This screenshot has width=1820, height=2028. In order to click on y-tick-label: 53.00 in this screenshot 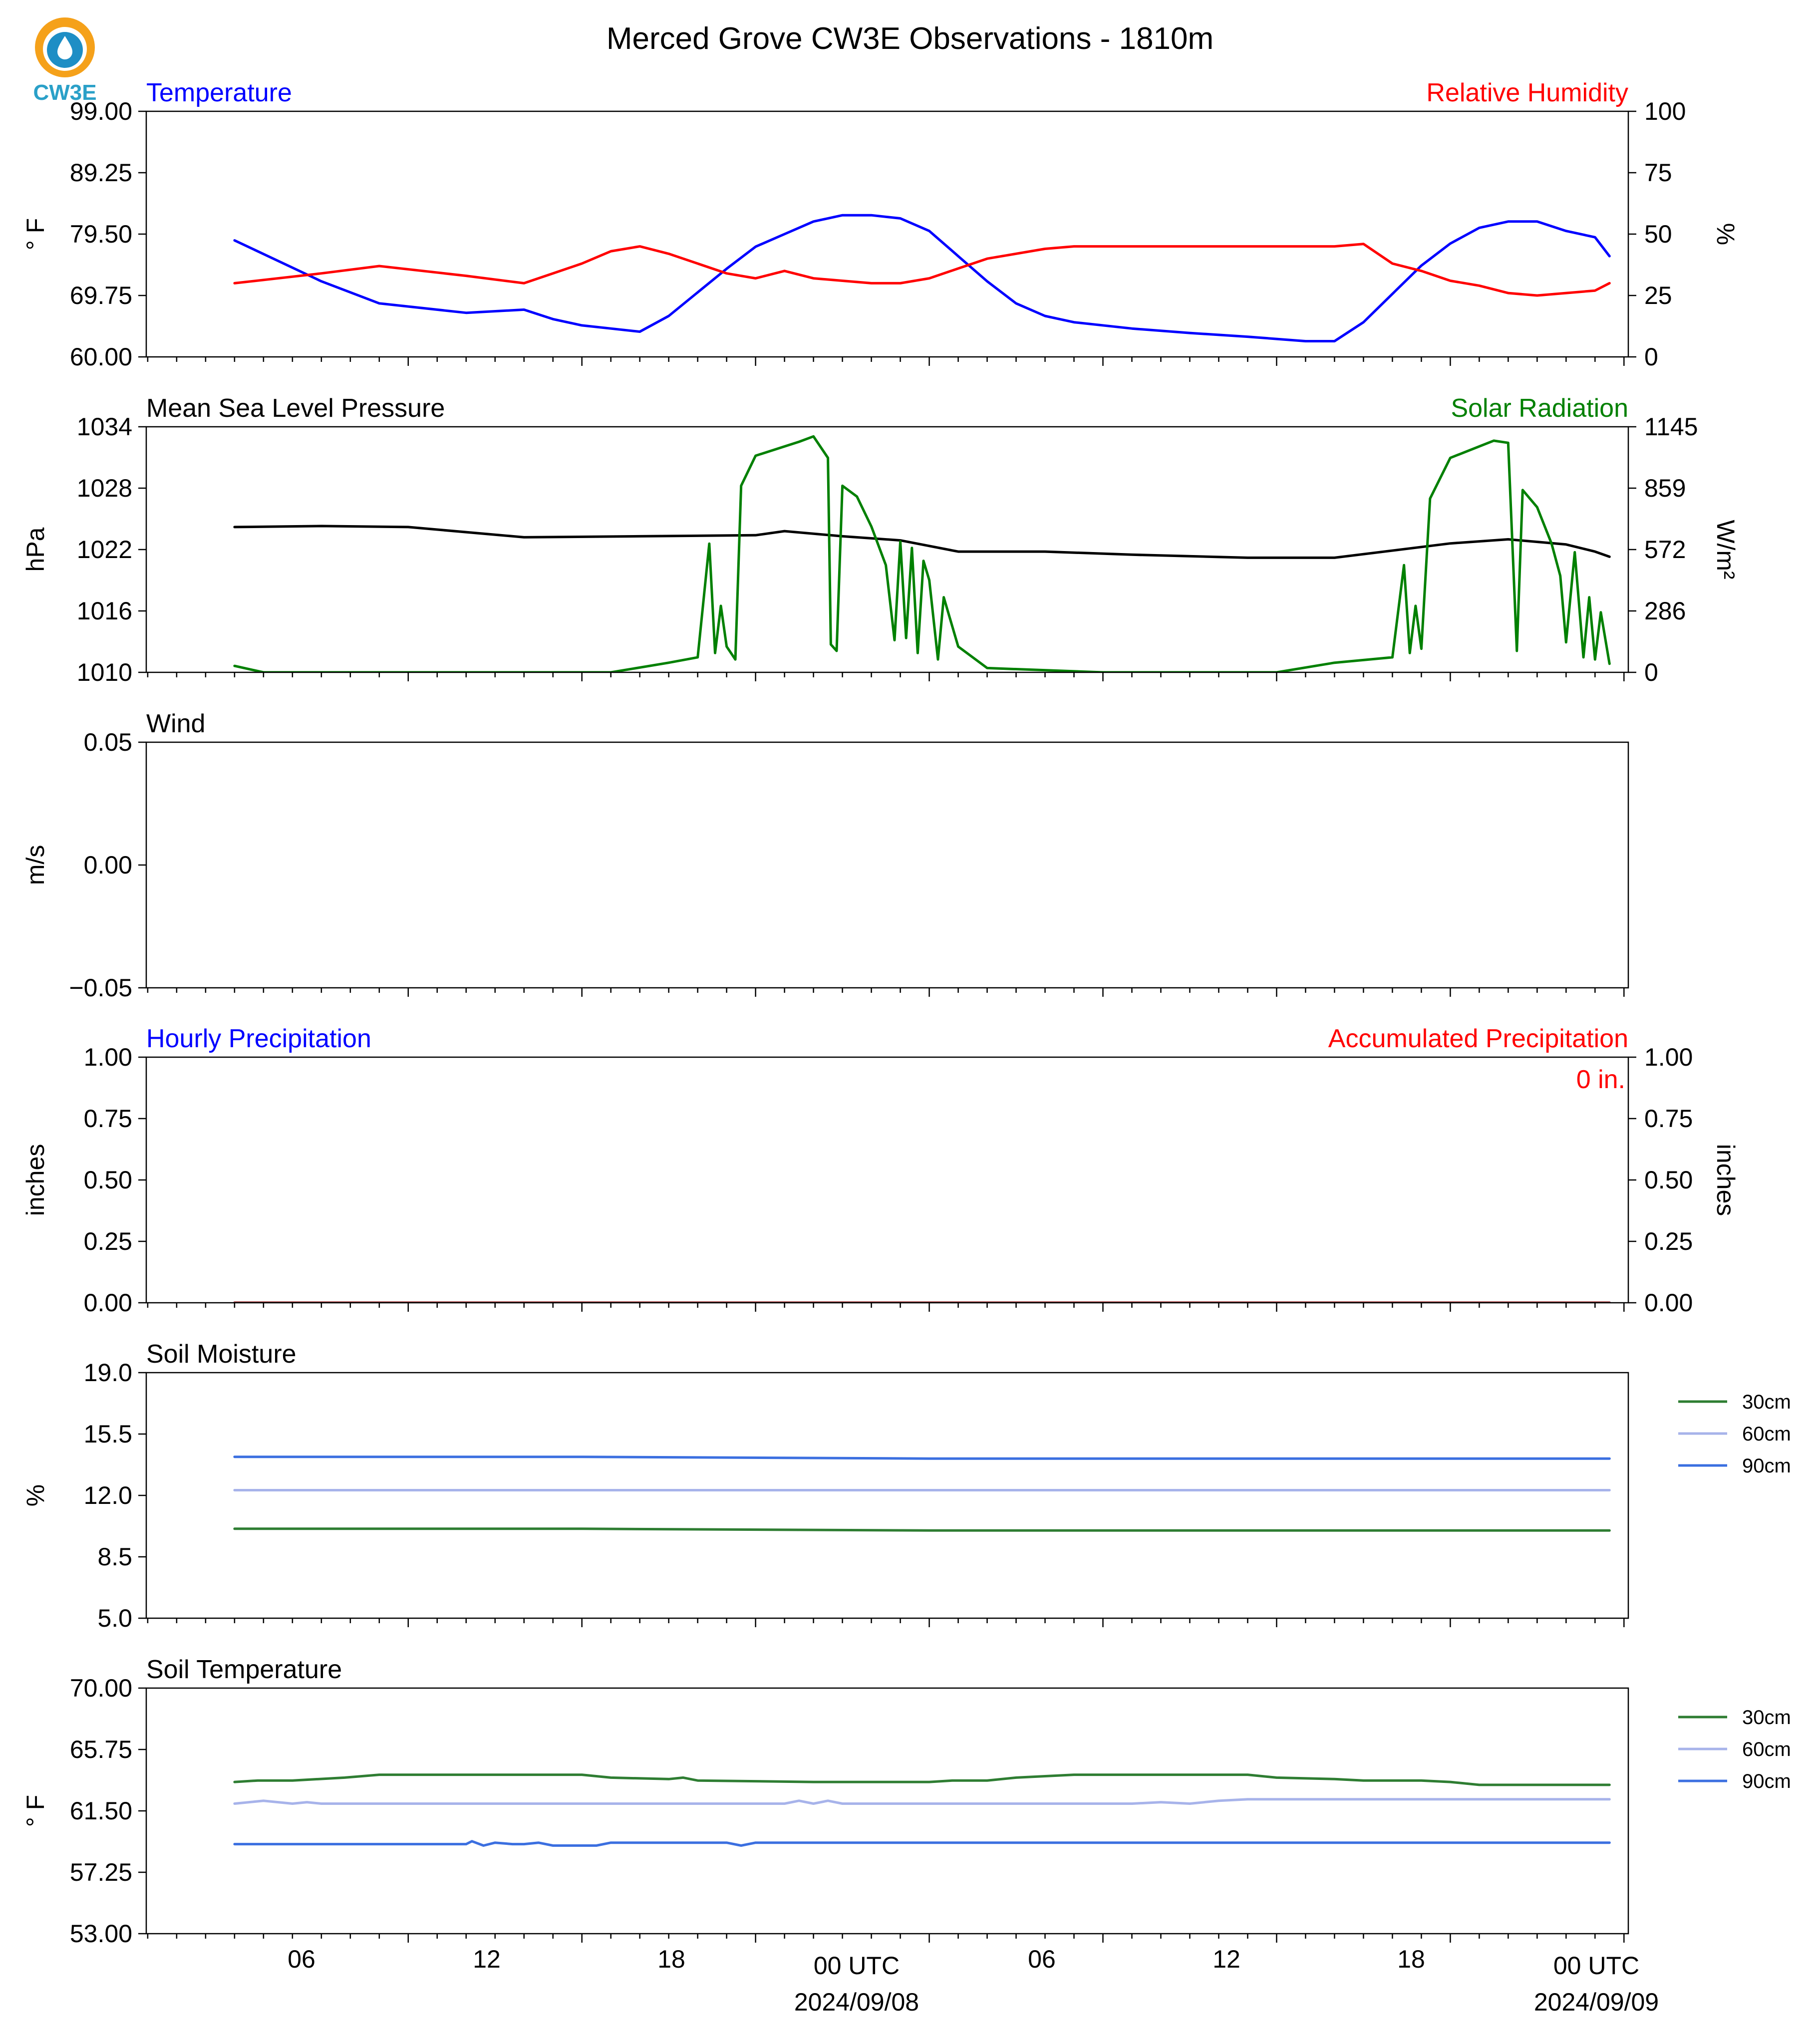, I will do `click(101, 1934)`.